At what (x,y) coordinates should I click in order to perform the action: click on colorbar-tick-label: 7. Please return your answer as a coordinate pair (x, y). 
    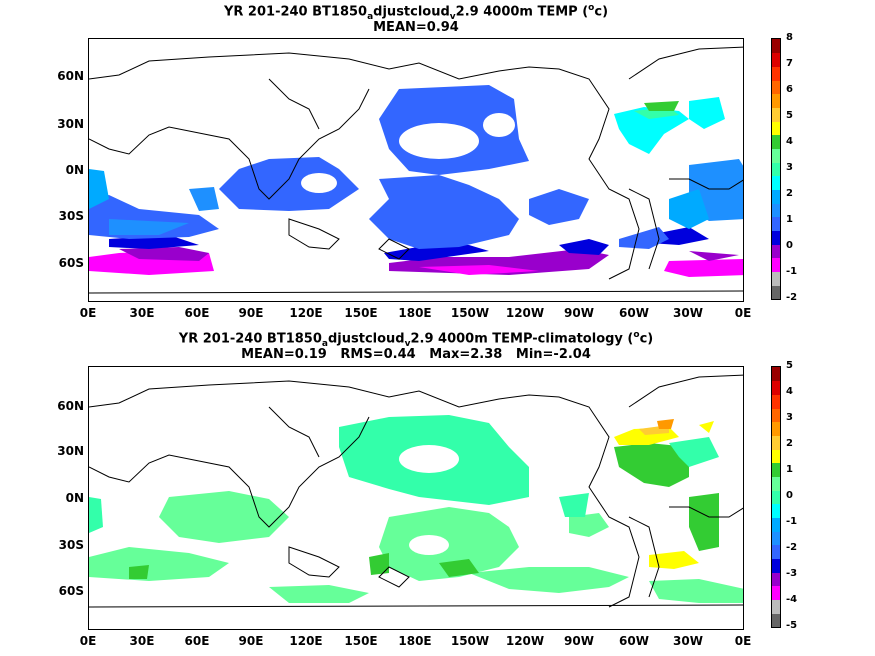
    Looking at the image, I should click on (789, 63).